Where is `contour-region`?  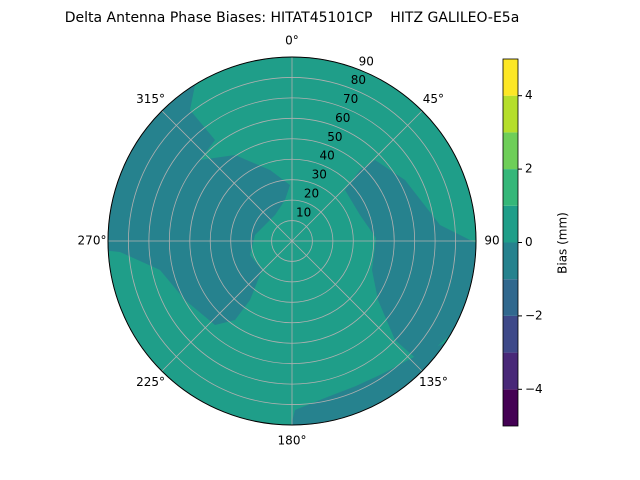
contour-region is located at coordinates (410, 261).